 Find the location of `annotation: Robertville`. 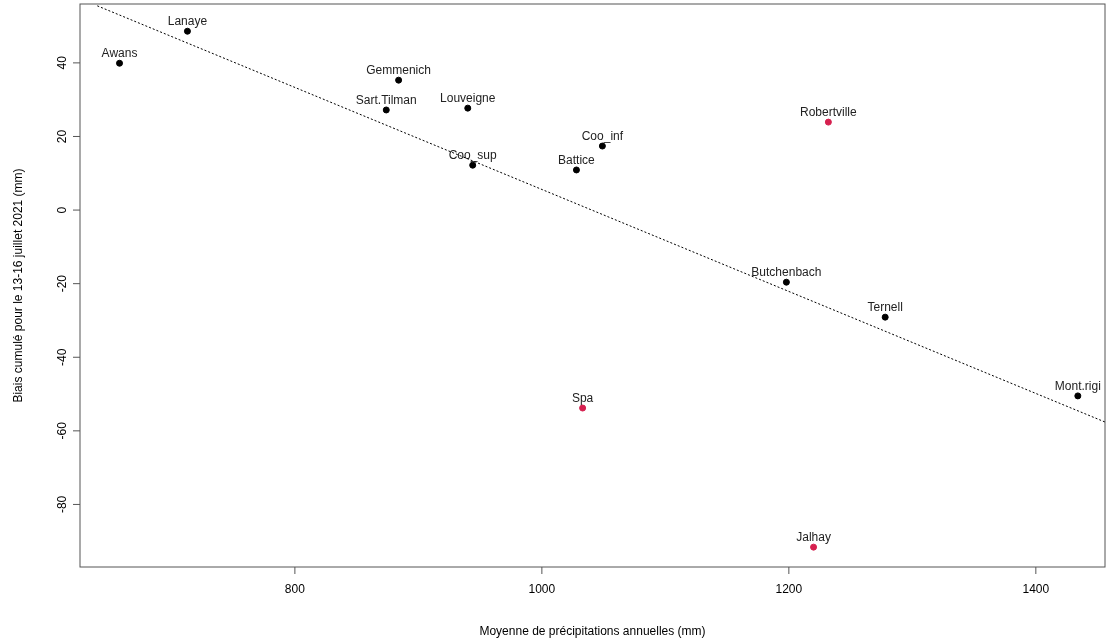

annotation: Robertville is located at coordinates (829, 112).